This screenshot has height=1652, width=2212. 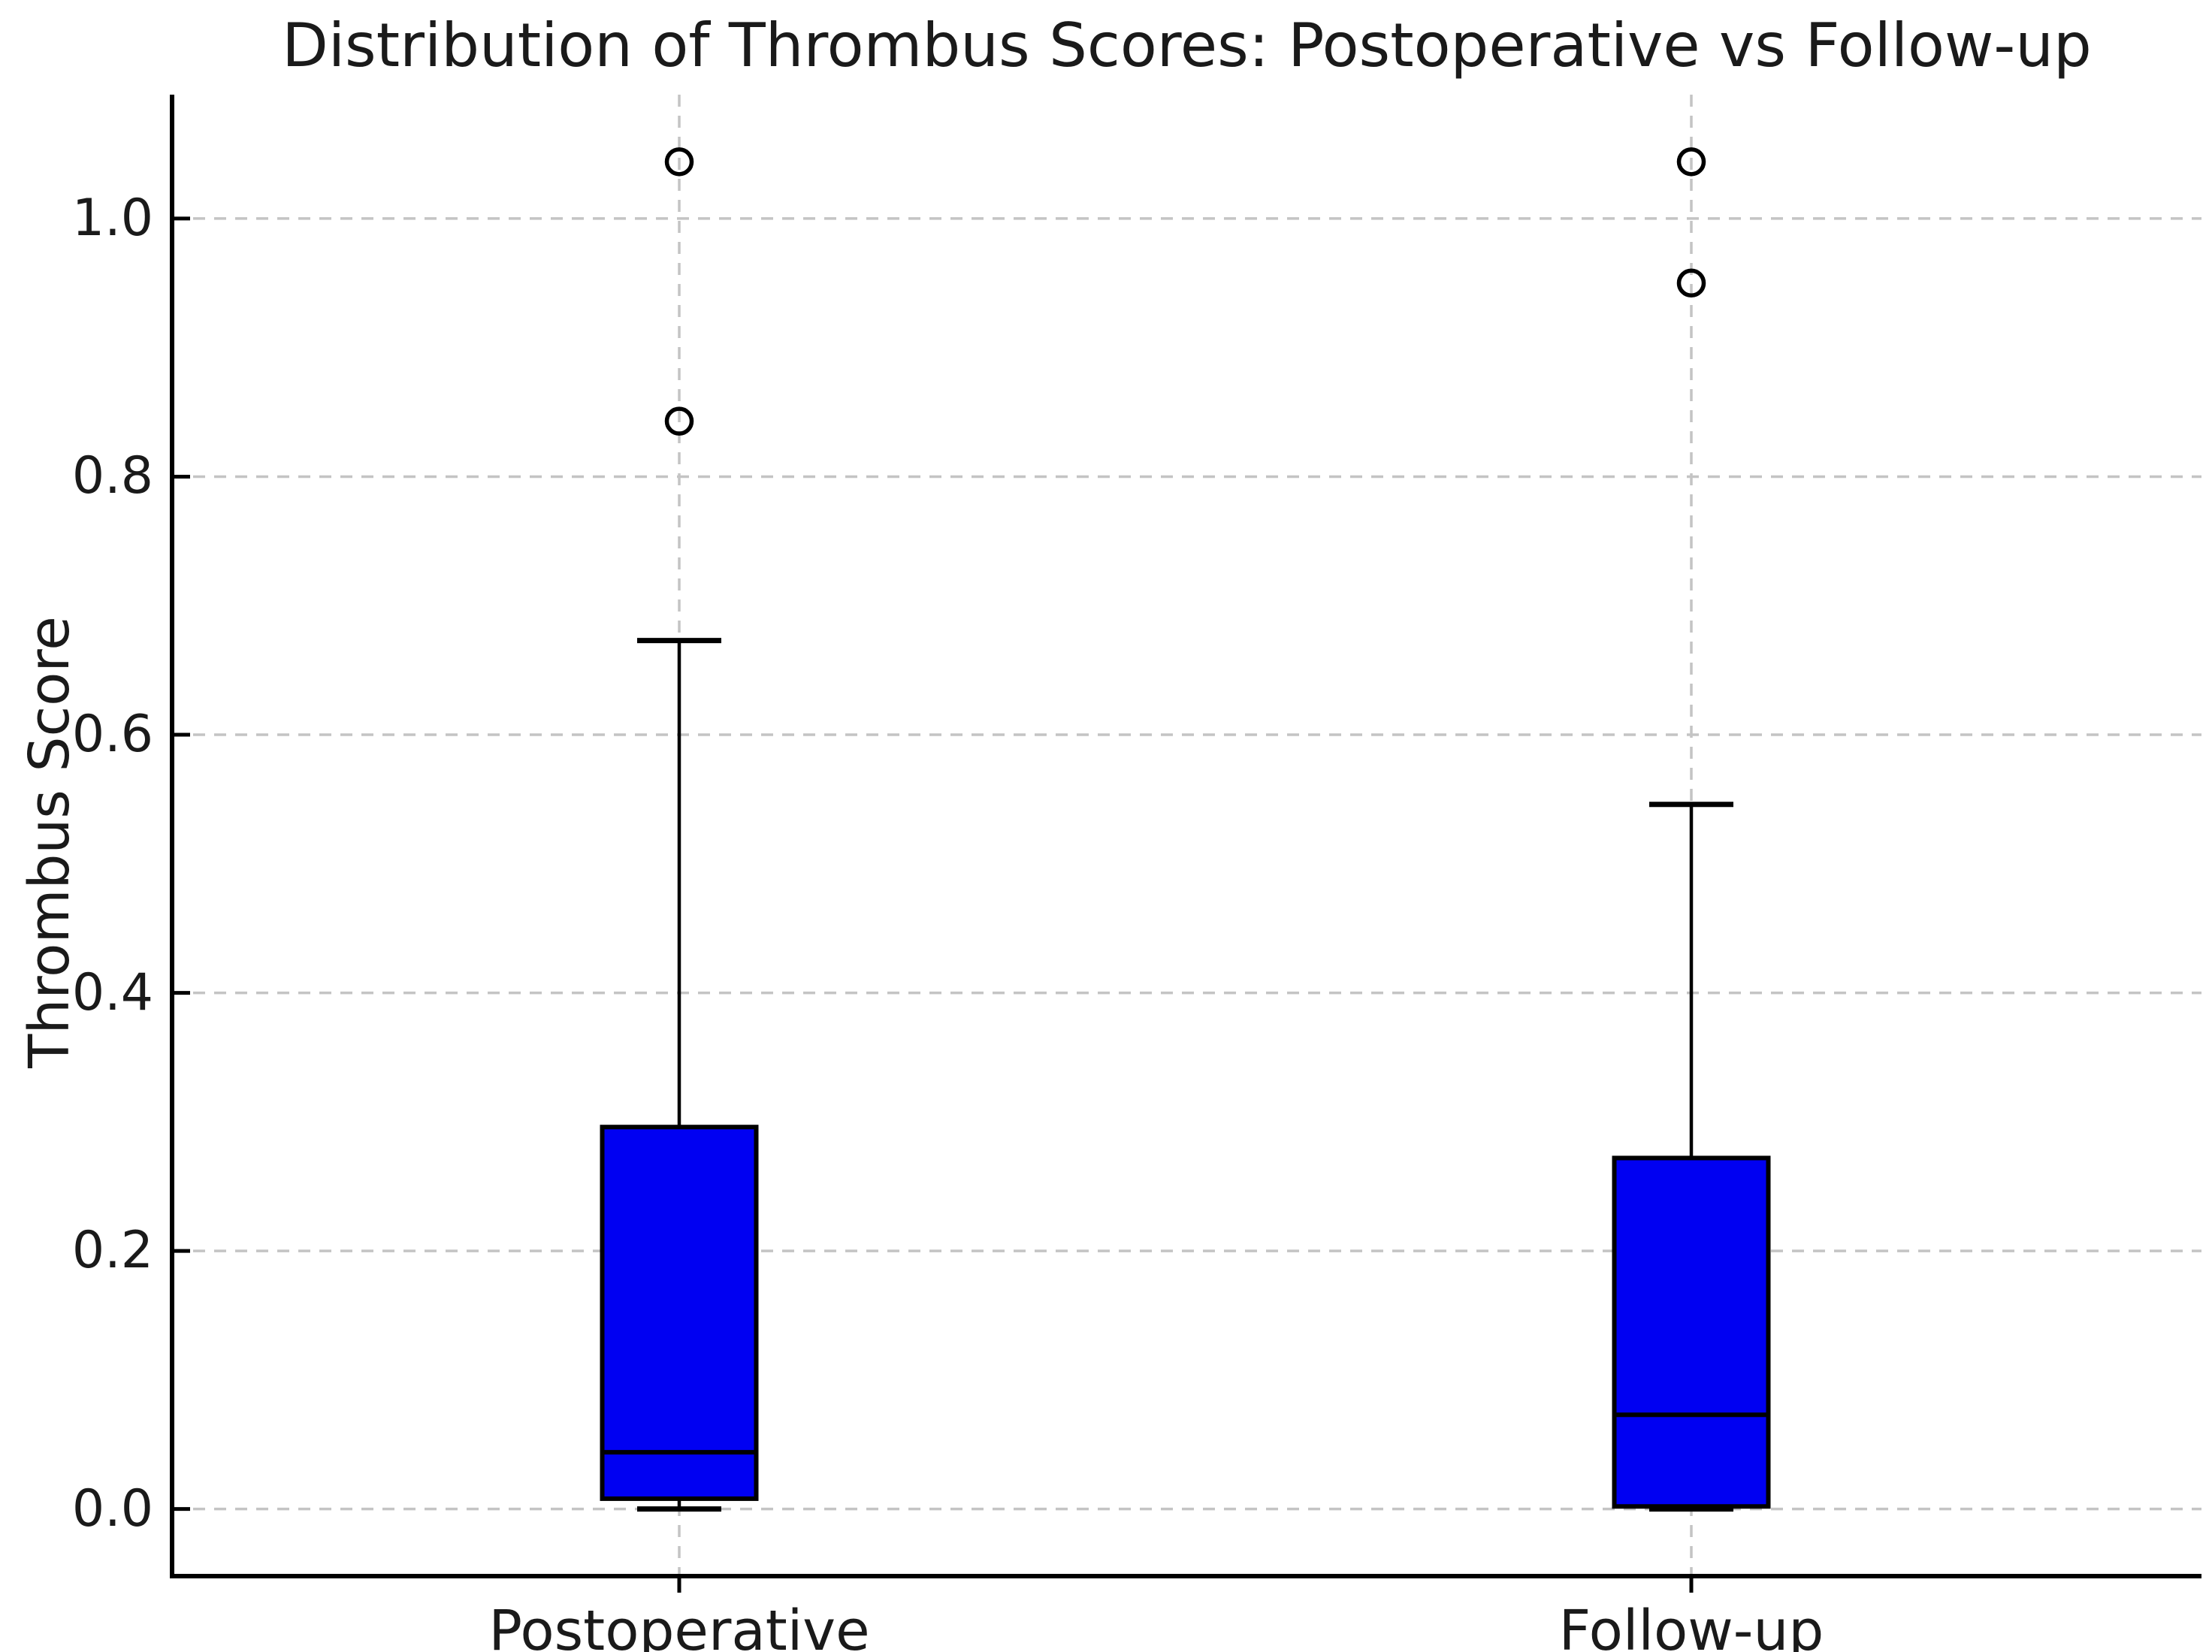 What do you see at coordinates (1691, 1332) in the screenshot?
I see `box-follow-up` at bounding box center [1691, 1332].